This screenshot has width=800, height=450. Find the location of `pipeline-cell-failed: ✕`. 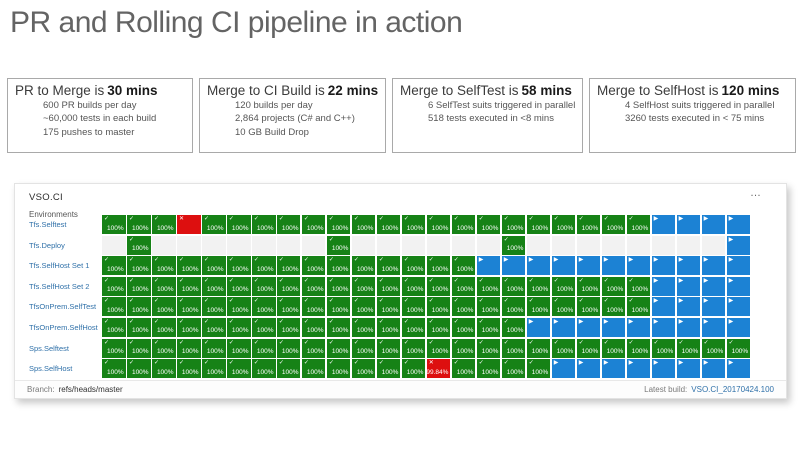

pipeline-cell-failed: ✕ is located at coordinates (188, 224).